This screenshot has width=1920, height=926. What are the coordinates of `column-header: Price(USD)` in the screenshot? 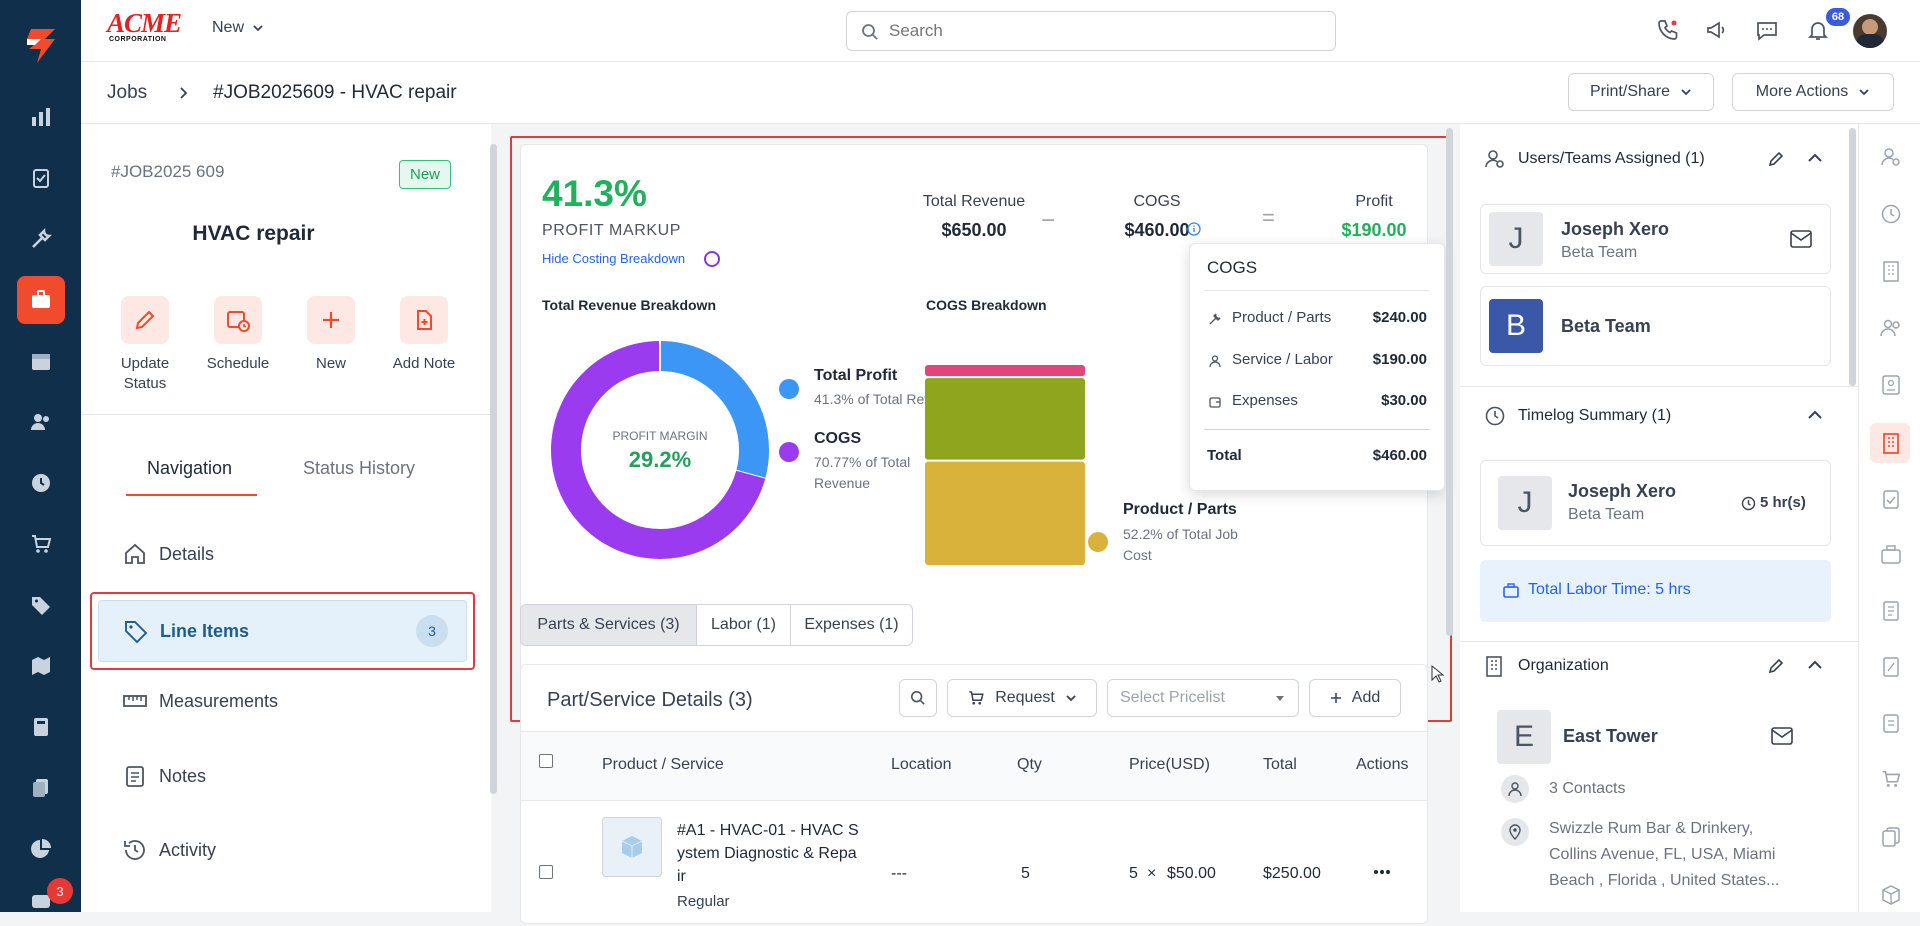 It's located at (1169, 764).